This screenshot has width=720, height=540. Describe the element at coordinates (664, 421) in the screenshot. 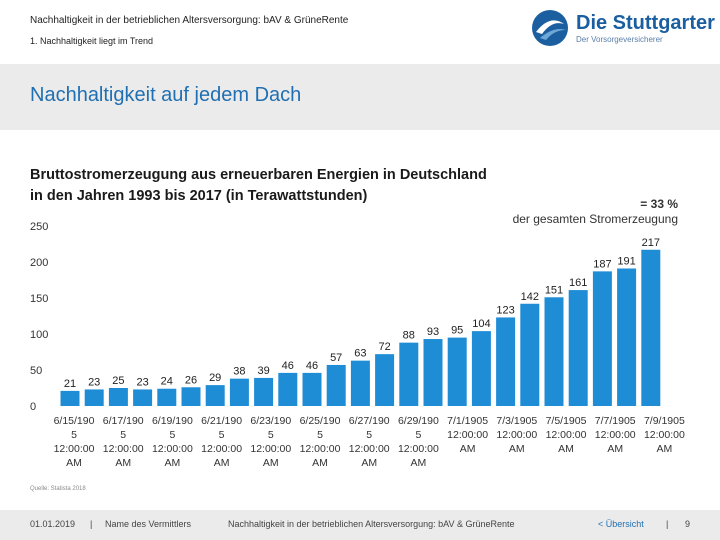

I see `x-tick-label: 7/9/1905` at that location.